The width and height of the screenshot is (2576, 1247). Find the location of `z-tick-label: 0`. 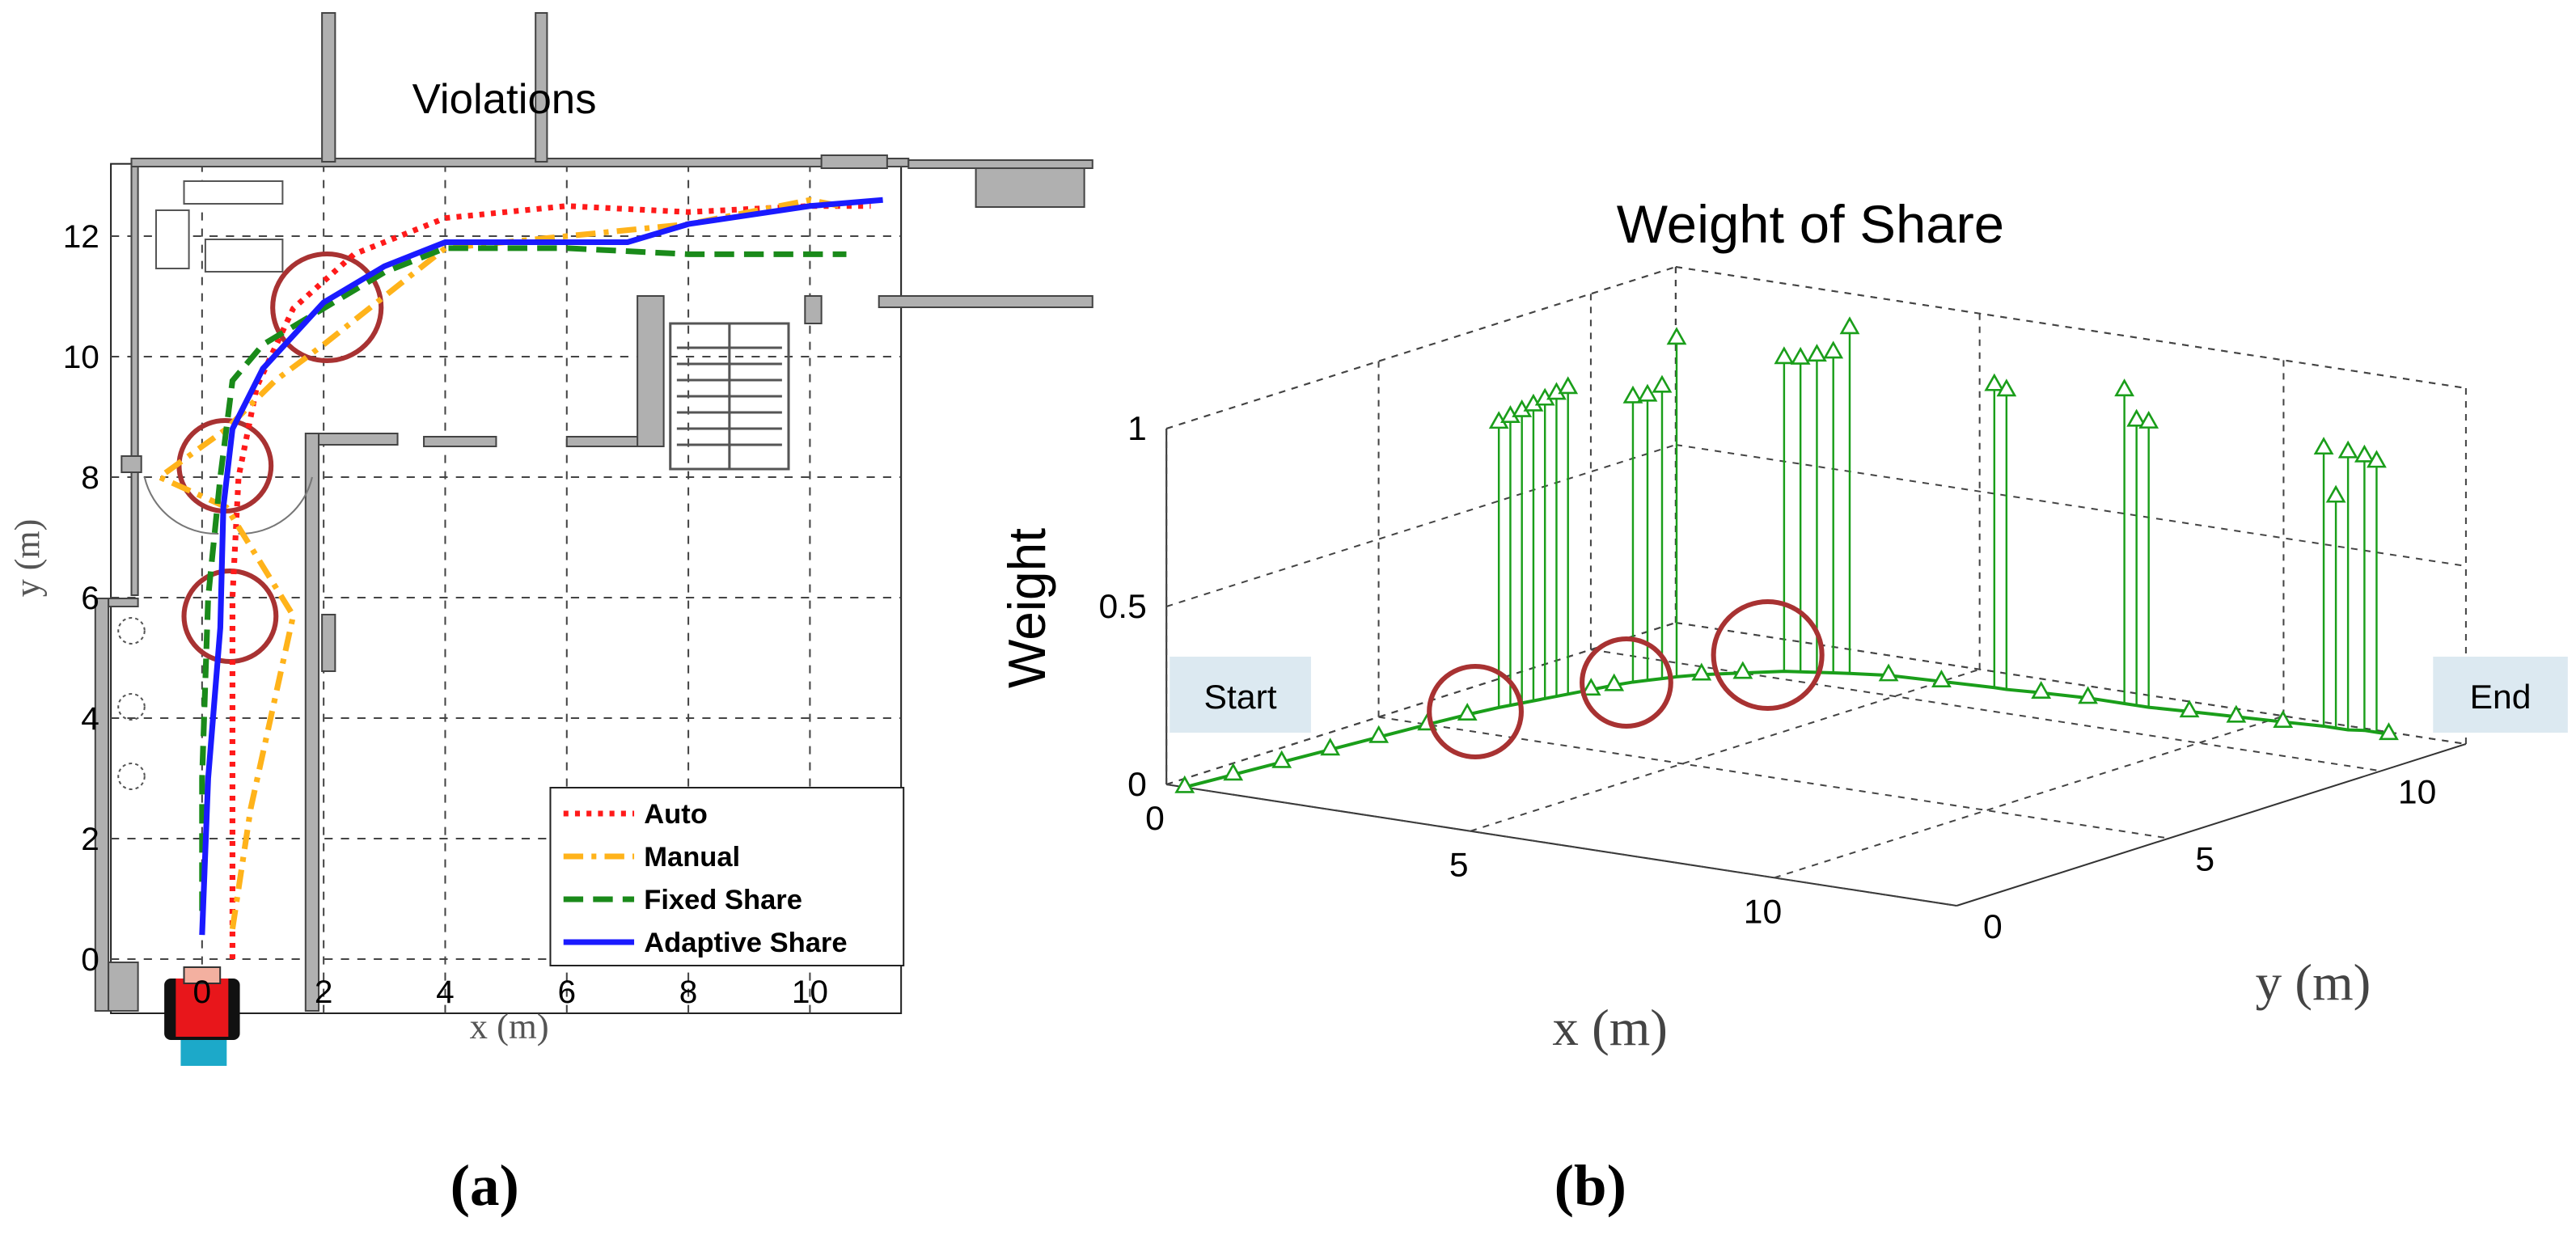

z-tick-label: 0 is located at coordinates (1137, 784).